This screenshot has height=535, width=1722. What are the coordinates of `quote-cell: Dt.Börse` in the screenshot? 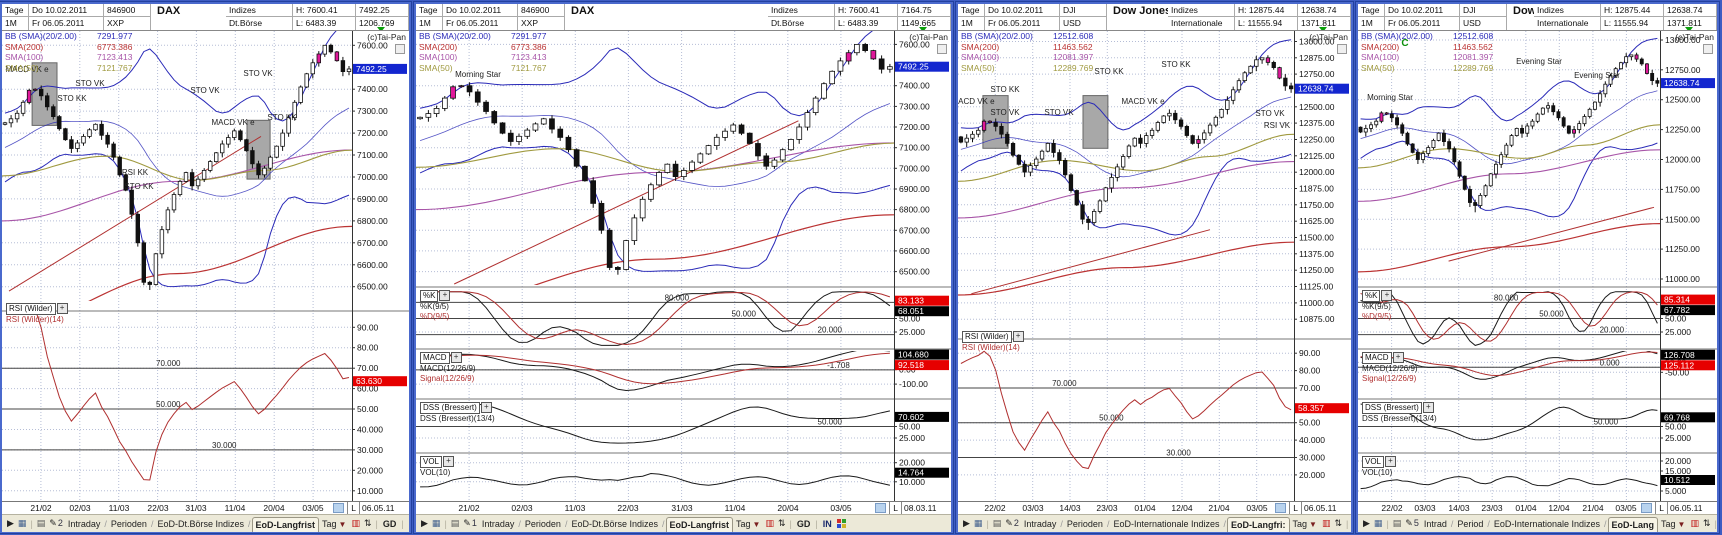 It's located at (246, 23).